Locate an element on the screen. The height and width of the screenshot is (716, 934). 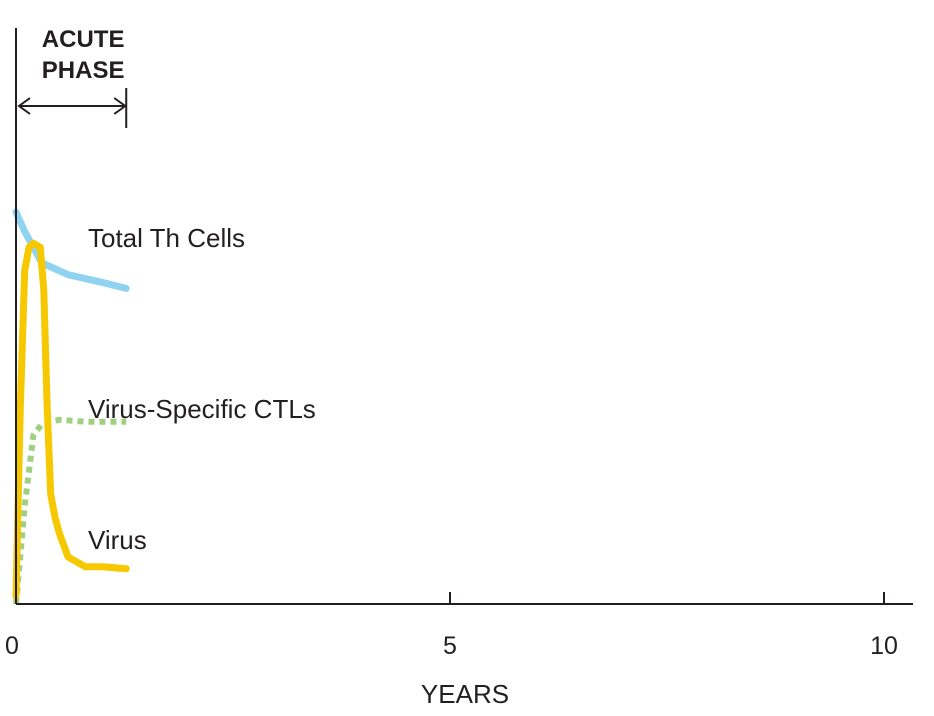
phase-label-line-2: PHASE is located at coordinates (83, 70).